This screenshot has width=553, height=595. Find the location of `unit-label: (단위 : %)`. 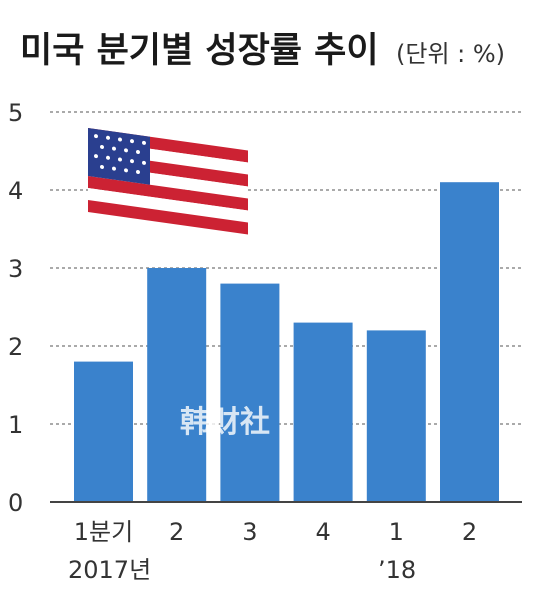

unit-label: (단위 : %) is located at coordinates (450, 54).